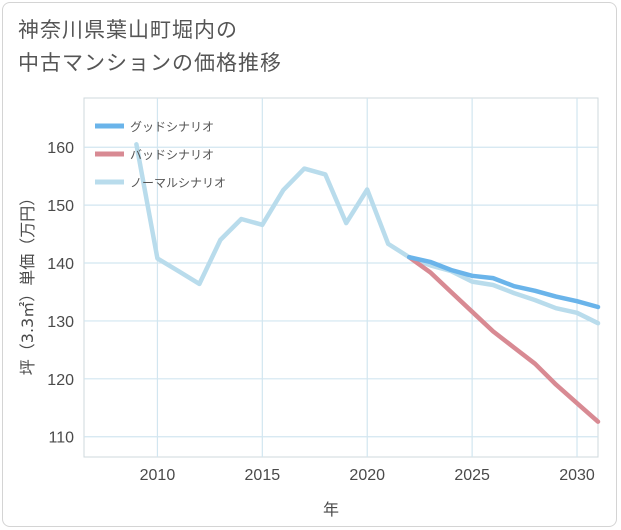 The height and width of the screenshot is (530, 621). What do you see at coordinates (178, 183) in the screenshot?
I see `legend-label: ノーマルシナリオ` at bounding box center [178, 183].